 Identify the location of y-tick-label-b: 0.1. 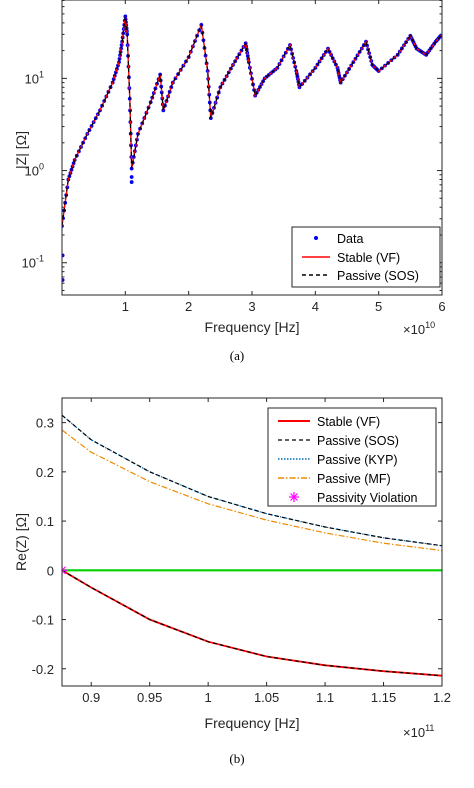
(45, 521).